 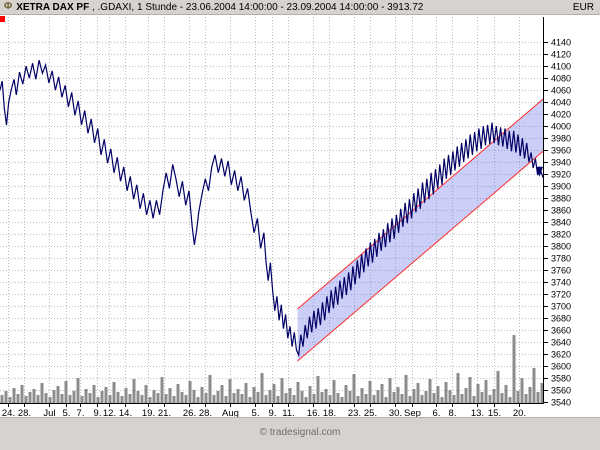 What do you see at coordinates (148, 412) in the screenshot?
I see `x-tick-label: 19.` at bounding box center [148, 412].